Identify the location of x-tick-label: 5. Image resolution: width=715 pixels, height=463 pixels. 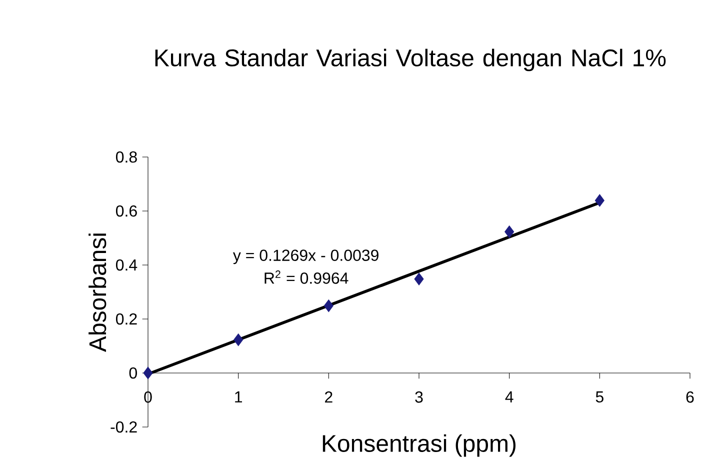
(600, 397).